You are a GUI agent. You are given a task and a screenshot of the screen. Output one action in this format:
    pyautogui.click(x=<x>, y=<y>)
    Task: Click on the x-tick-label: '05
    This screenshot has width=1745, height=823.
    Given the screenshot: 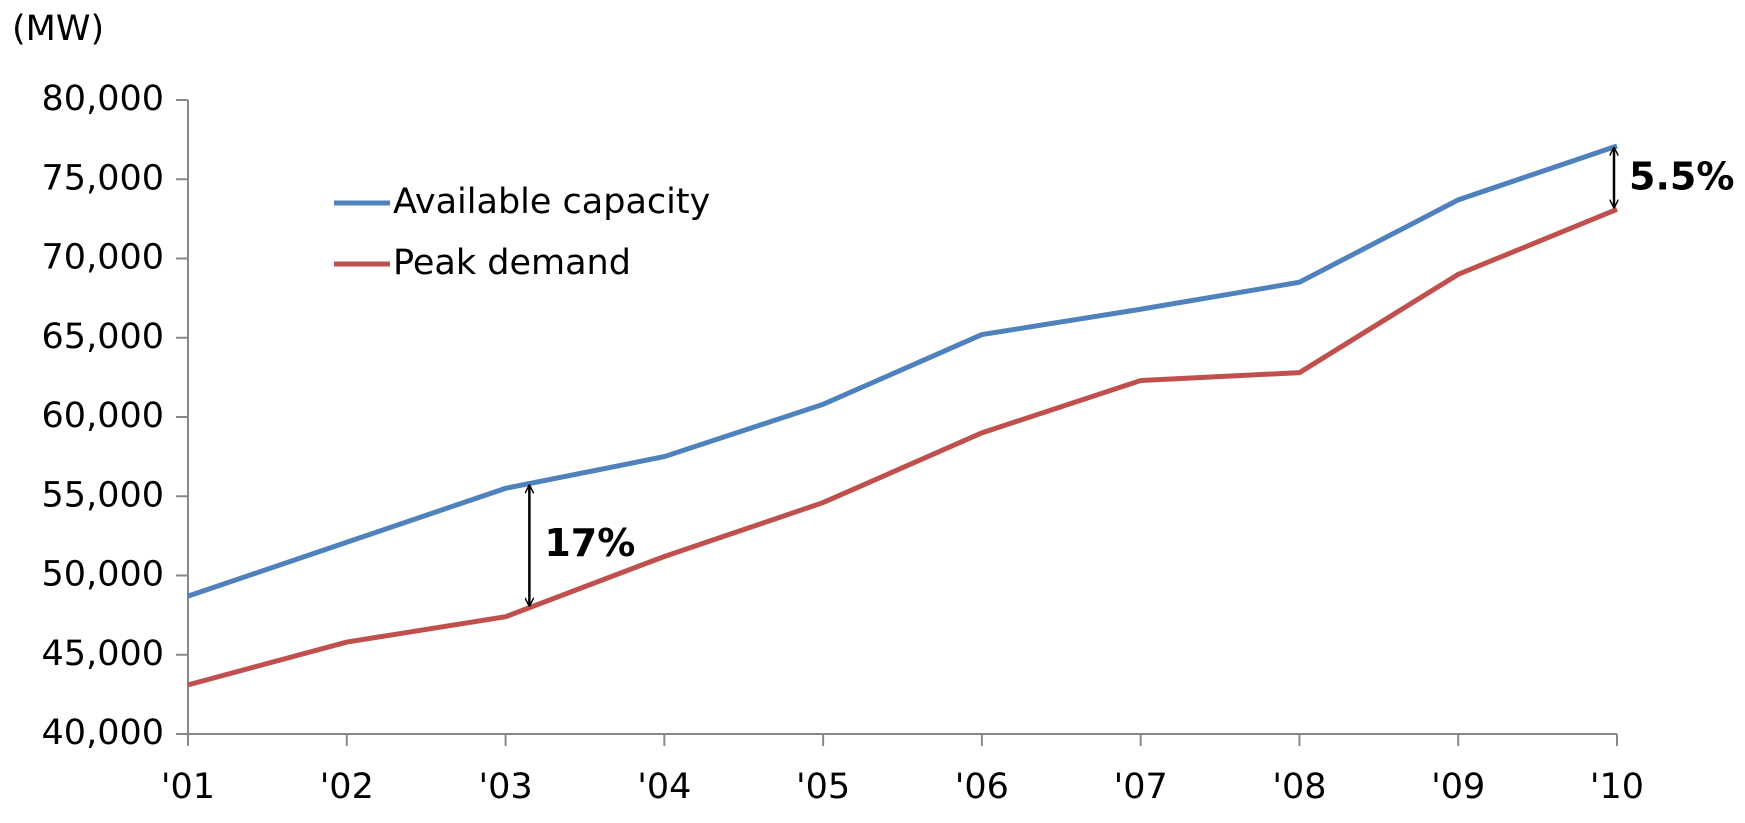 What is the action you would take?
    pyautogui.click(x=823, y=787)
    